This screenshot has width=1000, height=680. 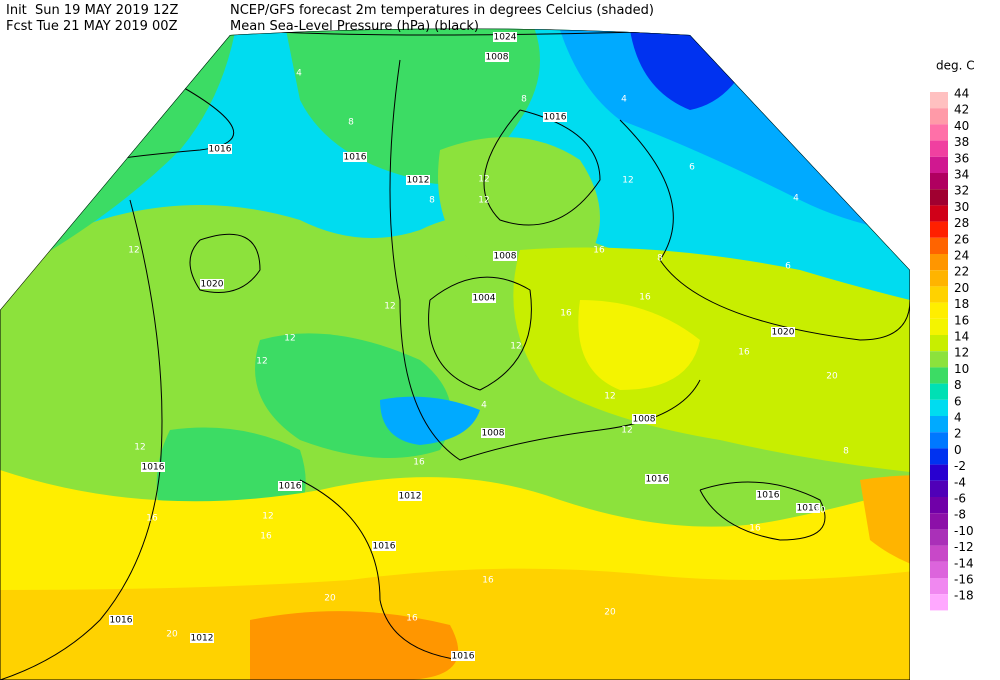 I want to click on isobar-label: 1008, so click(x=505, y=257).